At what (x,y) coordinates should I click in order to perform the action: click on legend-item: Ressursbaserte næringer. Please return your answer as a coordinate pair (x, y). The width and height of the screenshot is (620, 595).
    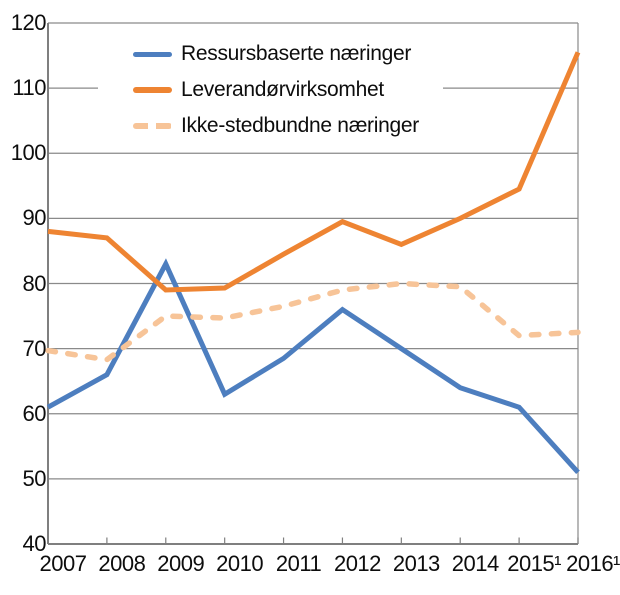
    Looking at the image, I should click on (270, 54).